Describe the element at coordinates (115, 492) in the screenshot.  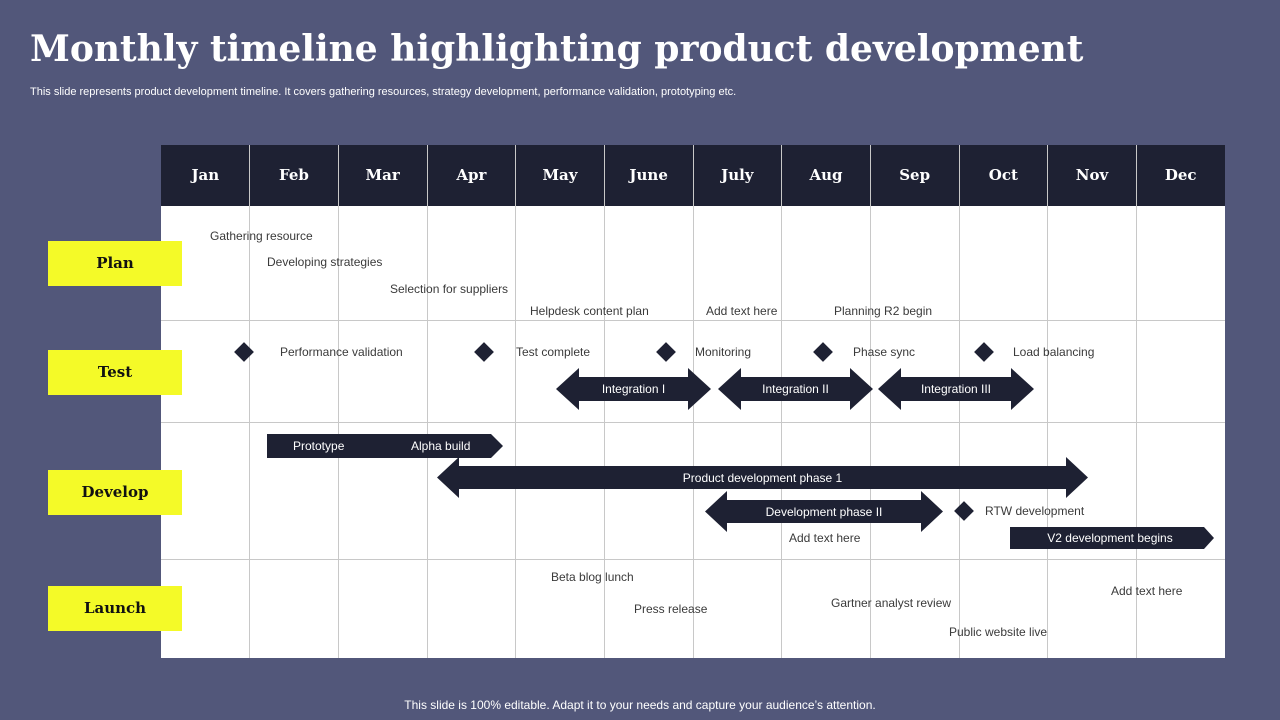
I see `row-label-develop: Develop` at that location.